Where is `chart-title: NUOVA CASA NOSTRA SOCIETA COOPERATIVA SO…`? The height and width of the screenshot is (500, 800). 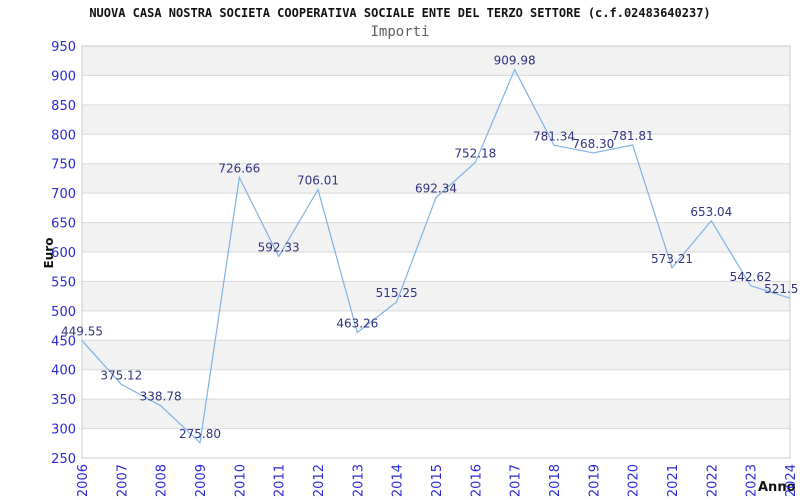 chart-title: NUOVA CASA NOSTRA SOCIETA COOPERATIVA SO… is located at coordinates (400, 13).